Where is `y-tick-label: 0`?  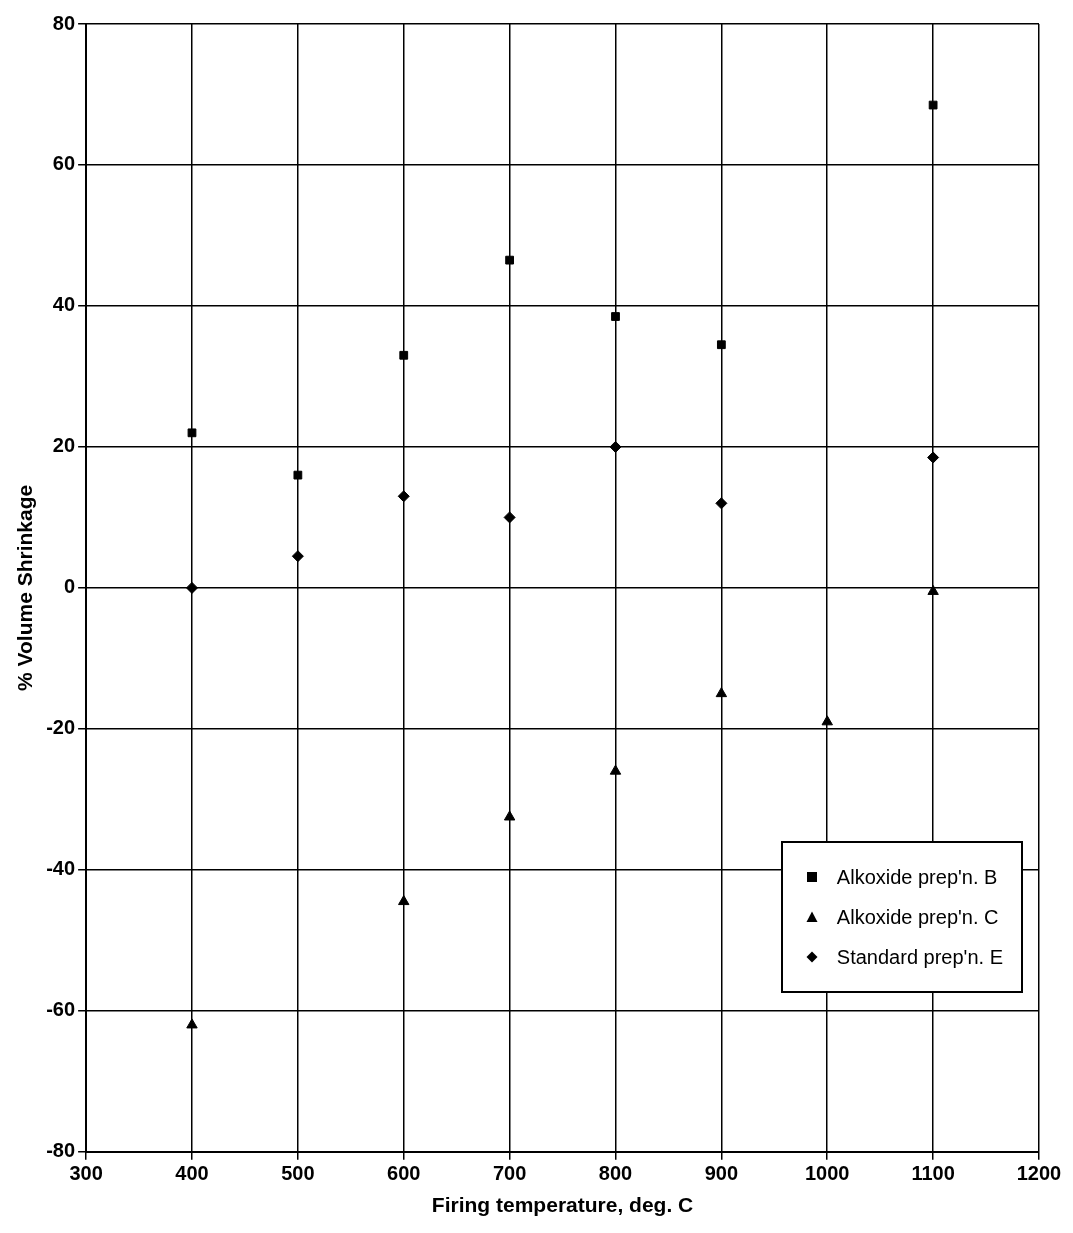 y-tick-label: 0 is located at coordinates (69, 586).